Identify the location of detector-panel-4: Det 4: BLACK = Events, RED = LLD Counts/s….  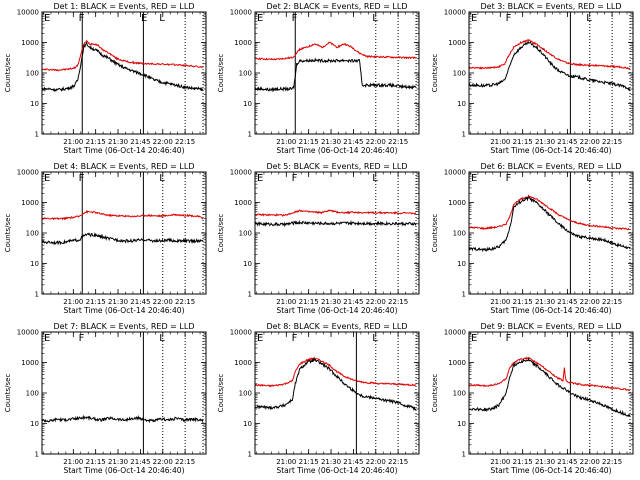
(105, 238).